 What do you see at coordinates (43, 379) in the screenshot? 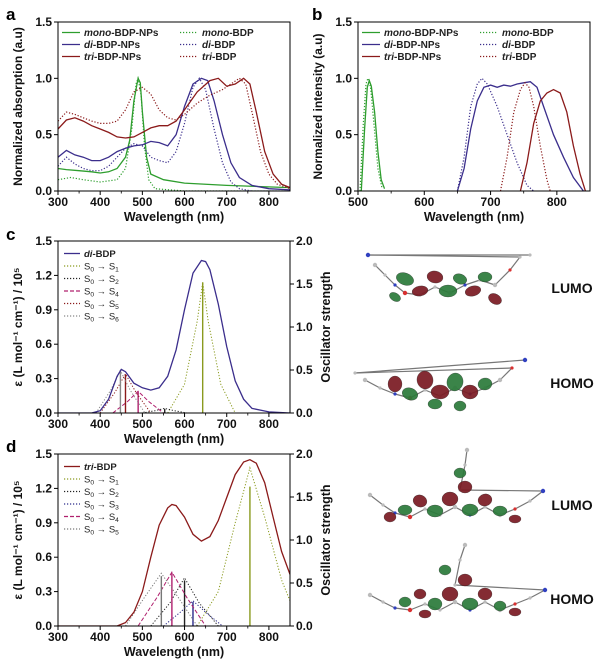
I see `y-tick-label: 0.3` at bounding box center [43, 379].